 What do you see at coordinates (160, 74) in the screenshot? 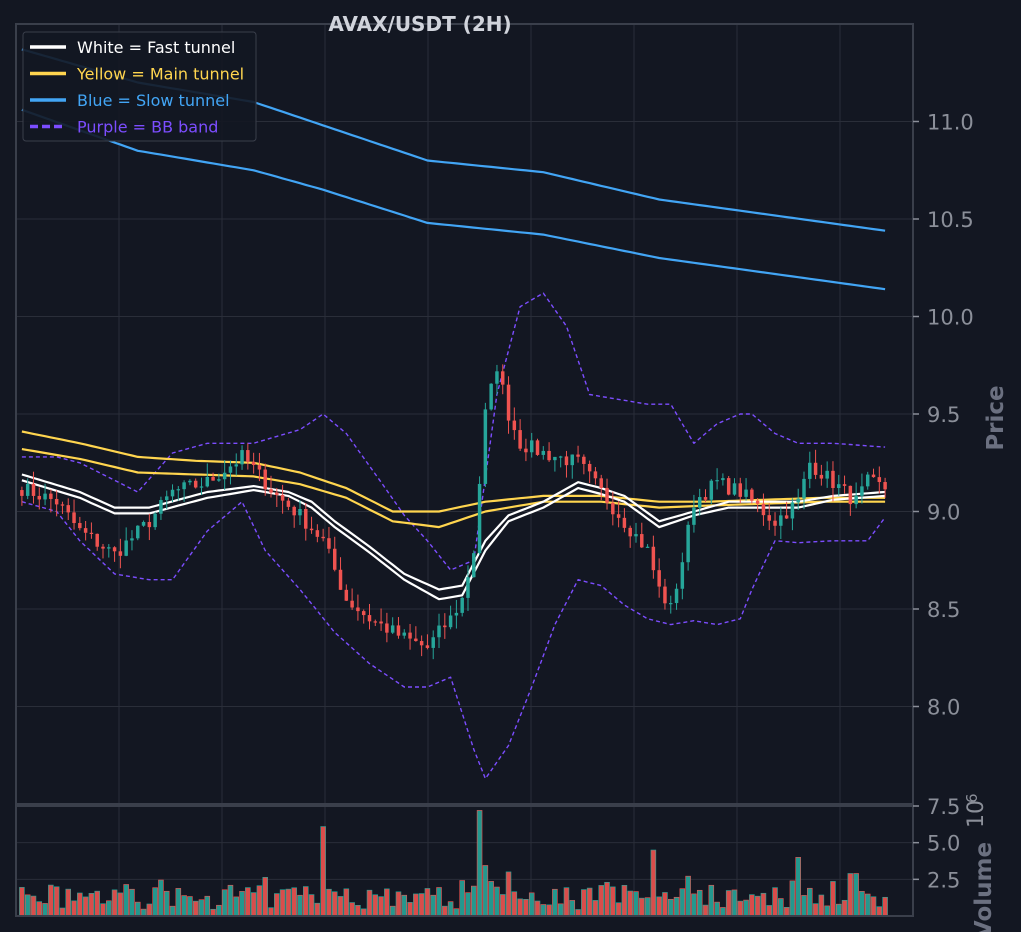
I see `legend-label: Yellow = Main tunnel` at bounding box center [160, 74].